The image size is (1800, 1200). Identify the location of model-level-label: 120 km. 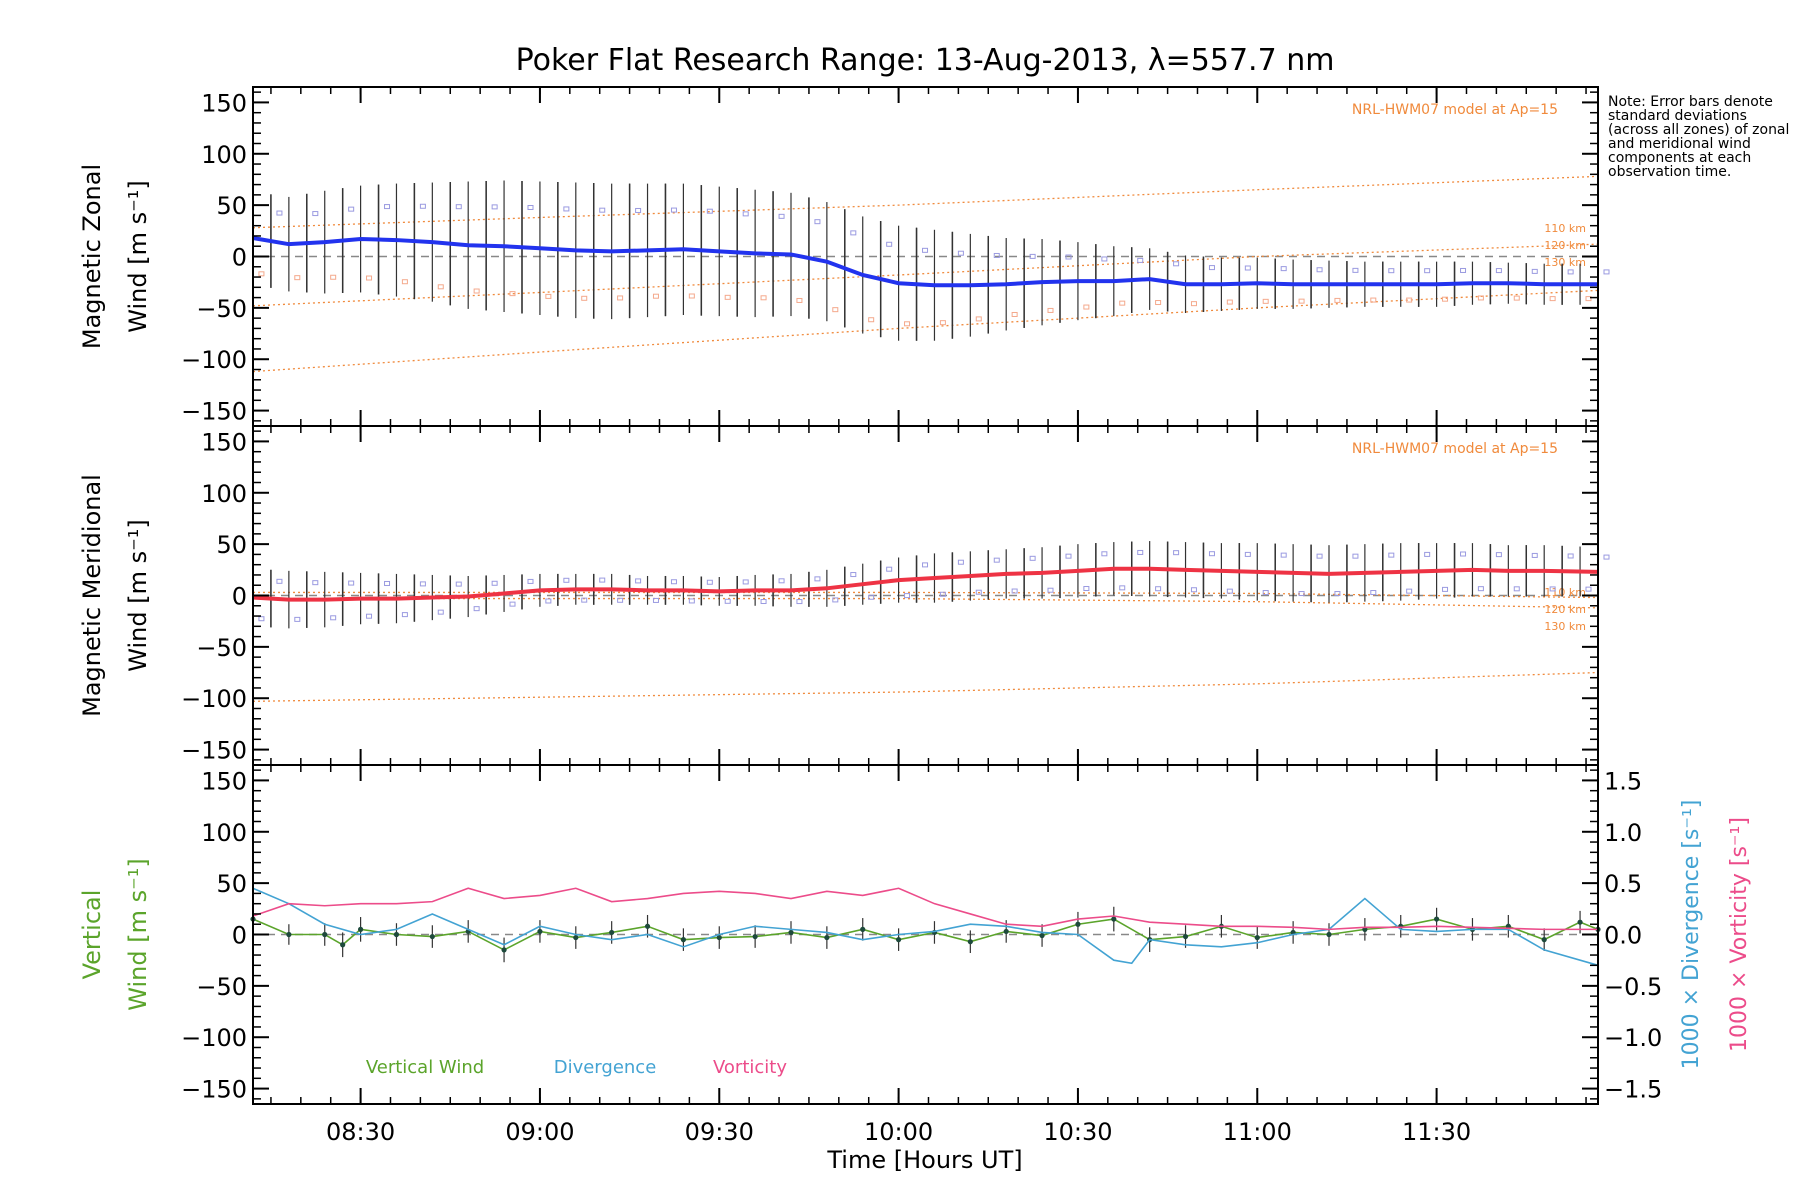
(1565, 609).